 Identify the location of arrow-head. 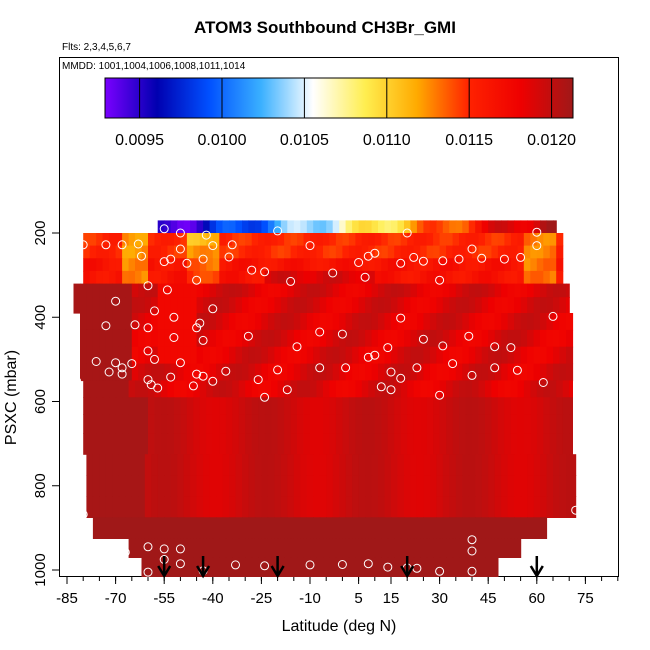
(277, 572).